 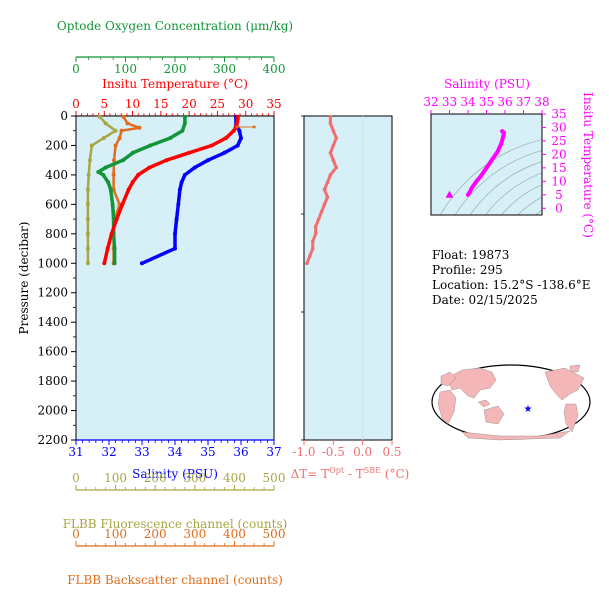 What do you see at coordinates (175, 84) in the screenshot?
I see `temperature-axis-title: Insitu Temperature (°C)` at bounding box center [175, 84].